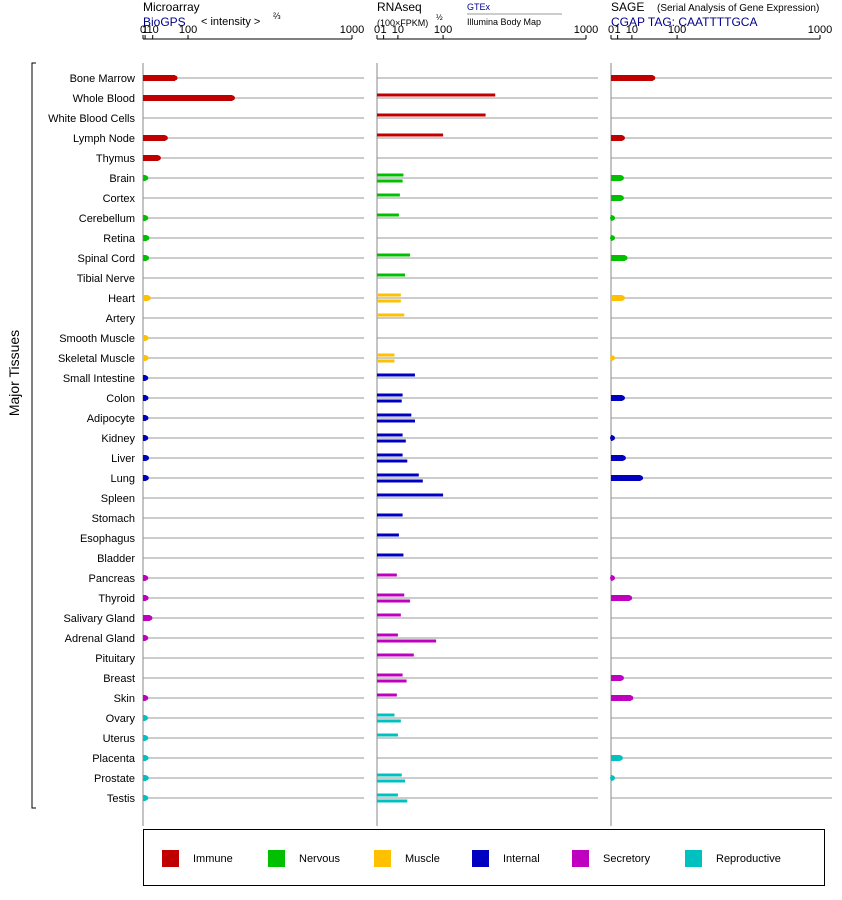 The height and width of the screenshot is (900, 842). I want to click on sage-subtitle: (Serial Analysis of Gene Expression), so click(738, 8).